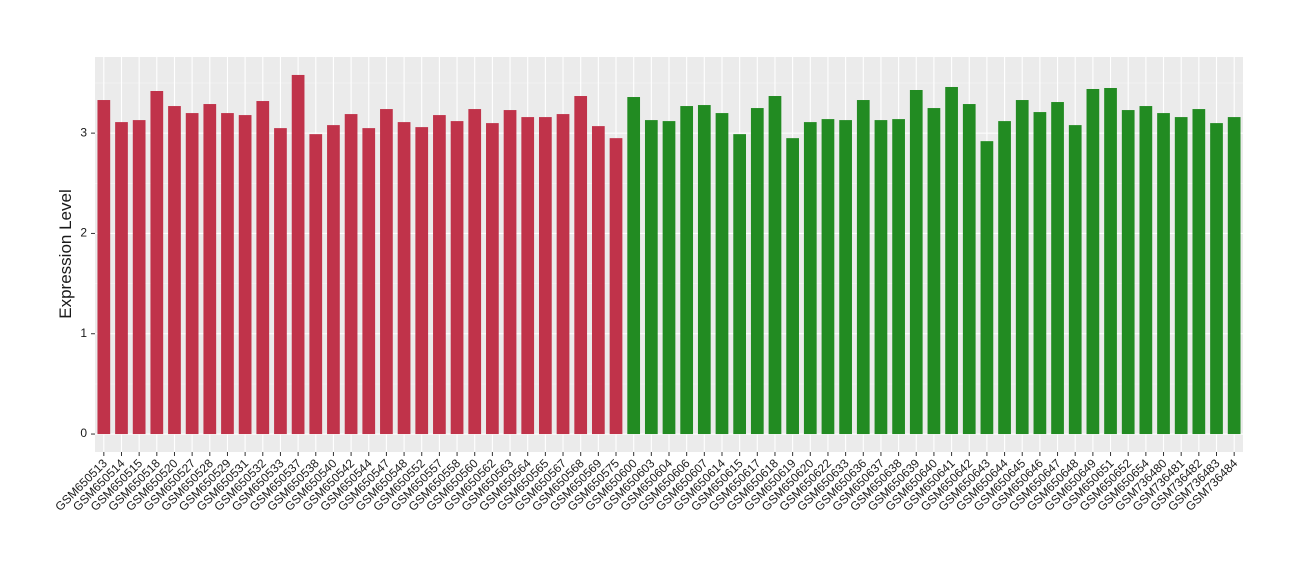  Describe the element at coordinates (83, 132) in the screenshot. I see `y-tick-label: 3` at that location.